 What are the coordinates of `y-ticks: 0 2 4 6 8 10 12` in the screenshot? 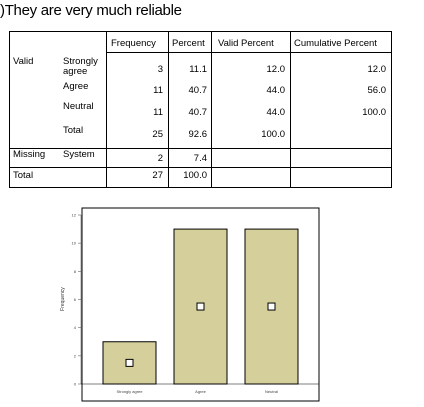 It's located at (76, 300).